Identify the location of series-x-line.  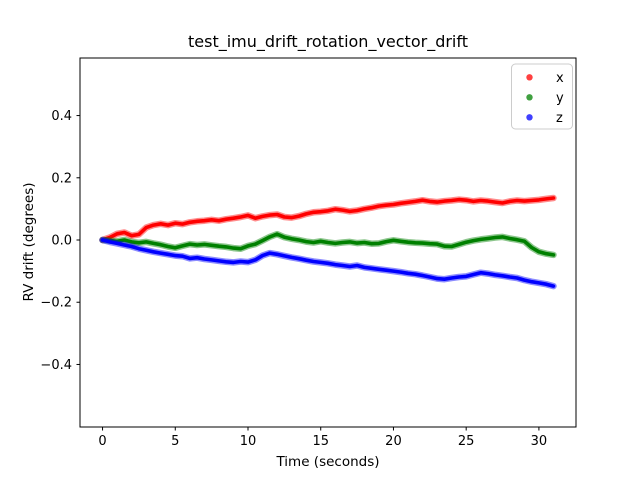
(328, 219).